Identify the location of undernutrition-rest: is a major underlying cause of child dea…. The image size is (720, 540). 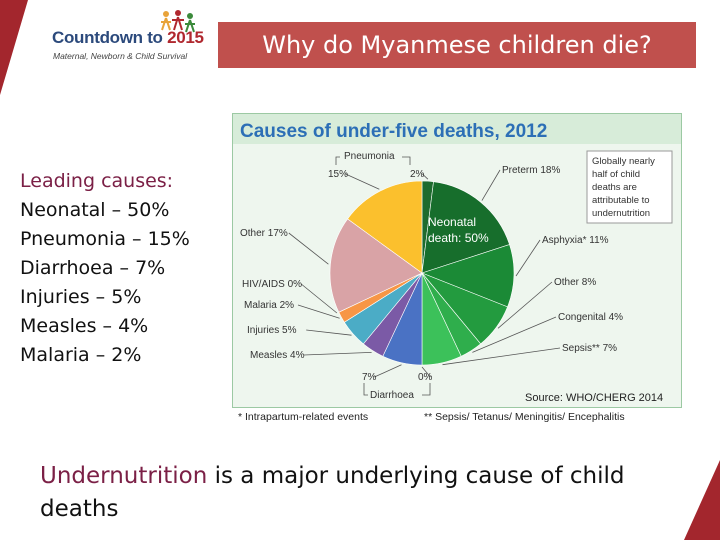
(332, 492).